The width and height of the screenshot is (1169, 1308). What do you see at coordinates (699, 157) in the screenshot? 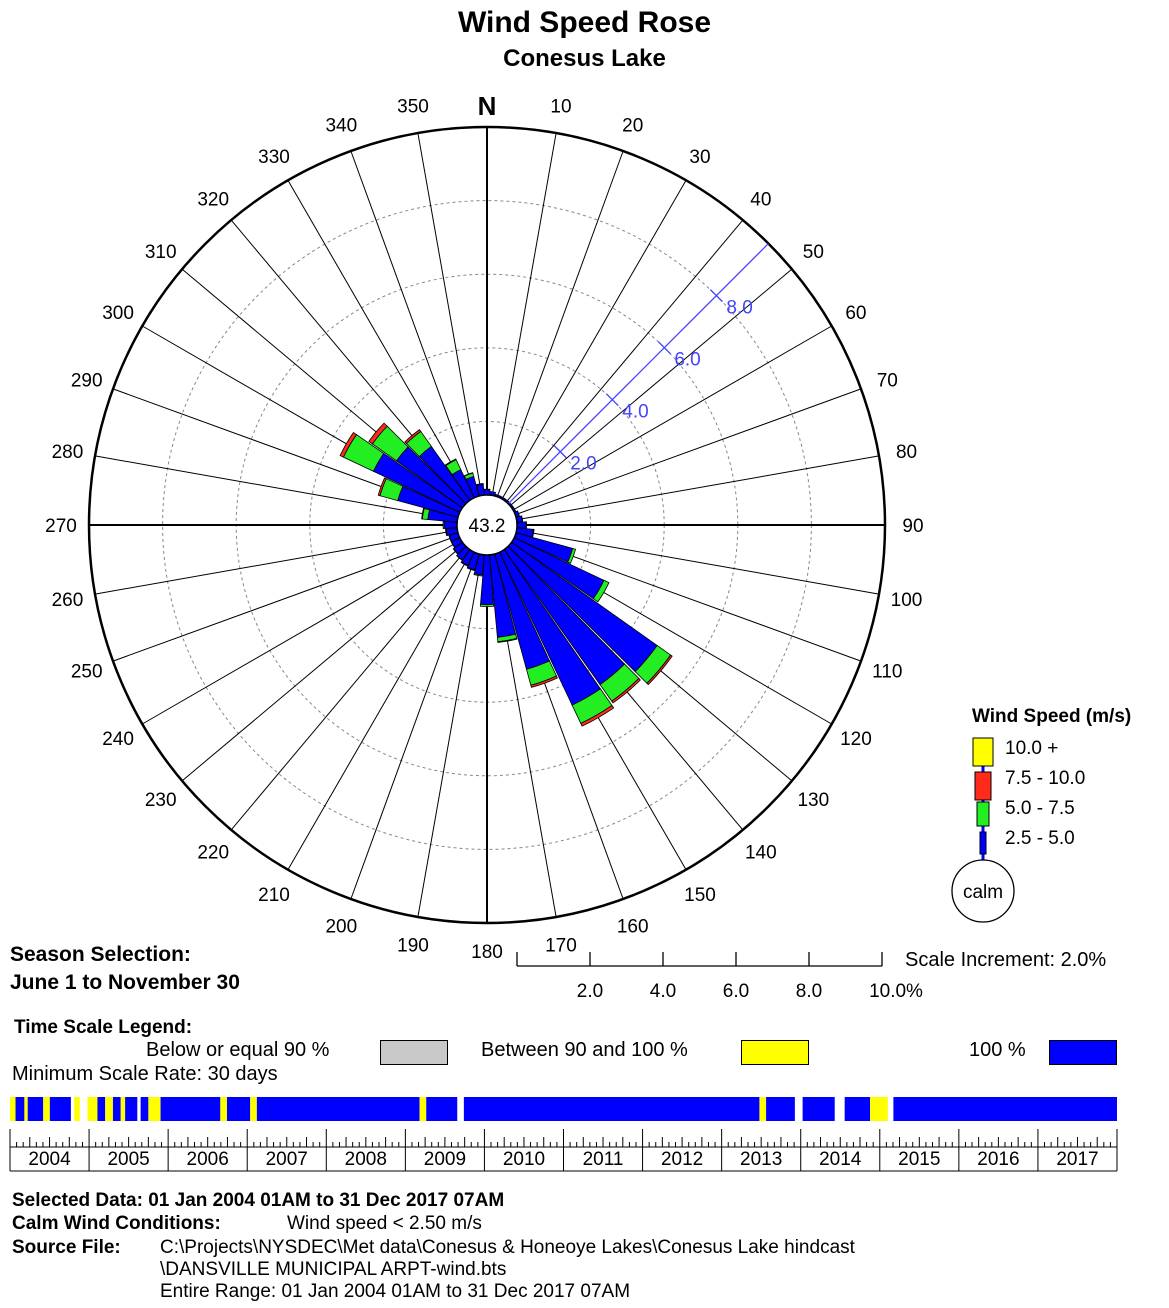
I see `direction-label-30: 30` at bounding box center [699, 157].